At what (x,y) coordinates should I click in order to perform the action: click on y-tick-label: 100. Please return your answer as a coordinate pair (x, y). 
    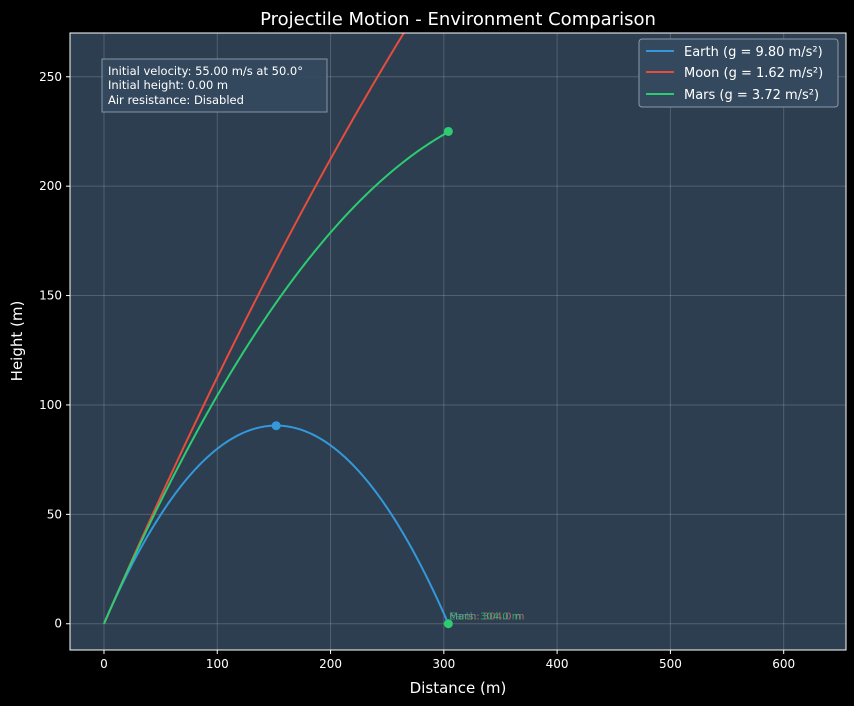
    Looking at the image, I should click on (50, 405).